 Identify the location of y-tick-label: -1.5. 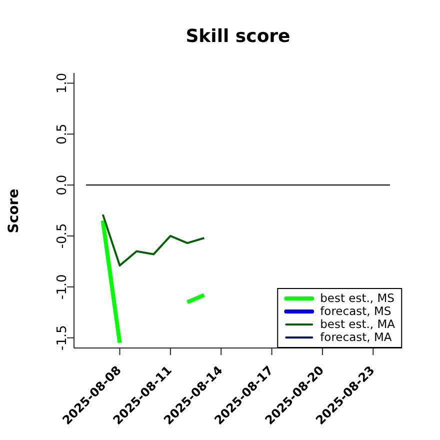
(62, 337).